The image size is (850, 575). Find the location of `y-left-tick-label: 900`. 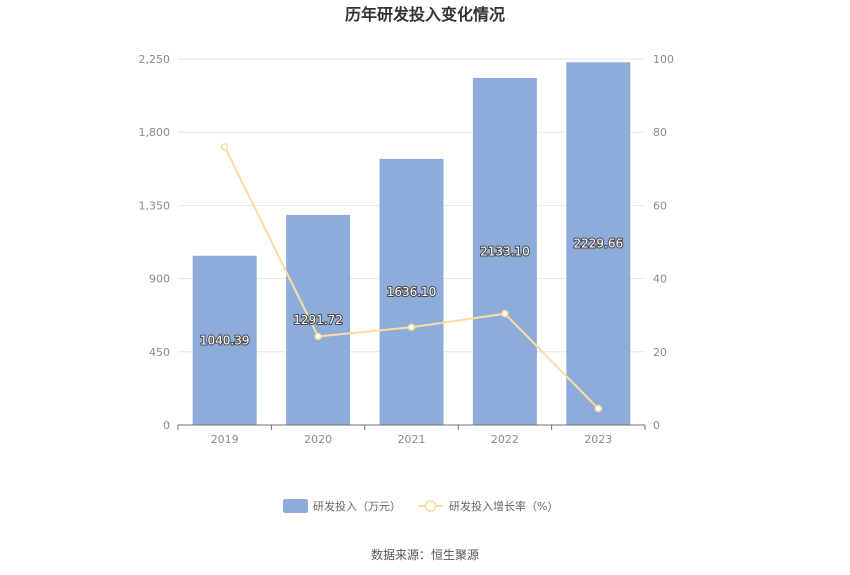

y-left-tick-label: 900 is located at coordinates (159, 279).